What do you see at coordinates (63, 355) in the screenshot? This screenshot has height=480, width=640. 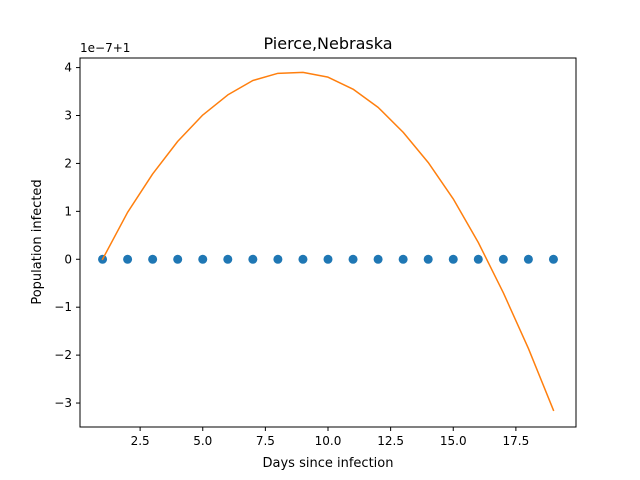 I see `y-tick-label: −2` at bounding box center [63, 355].